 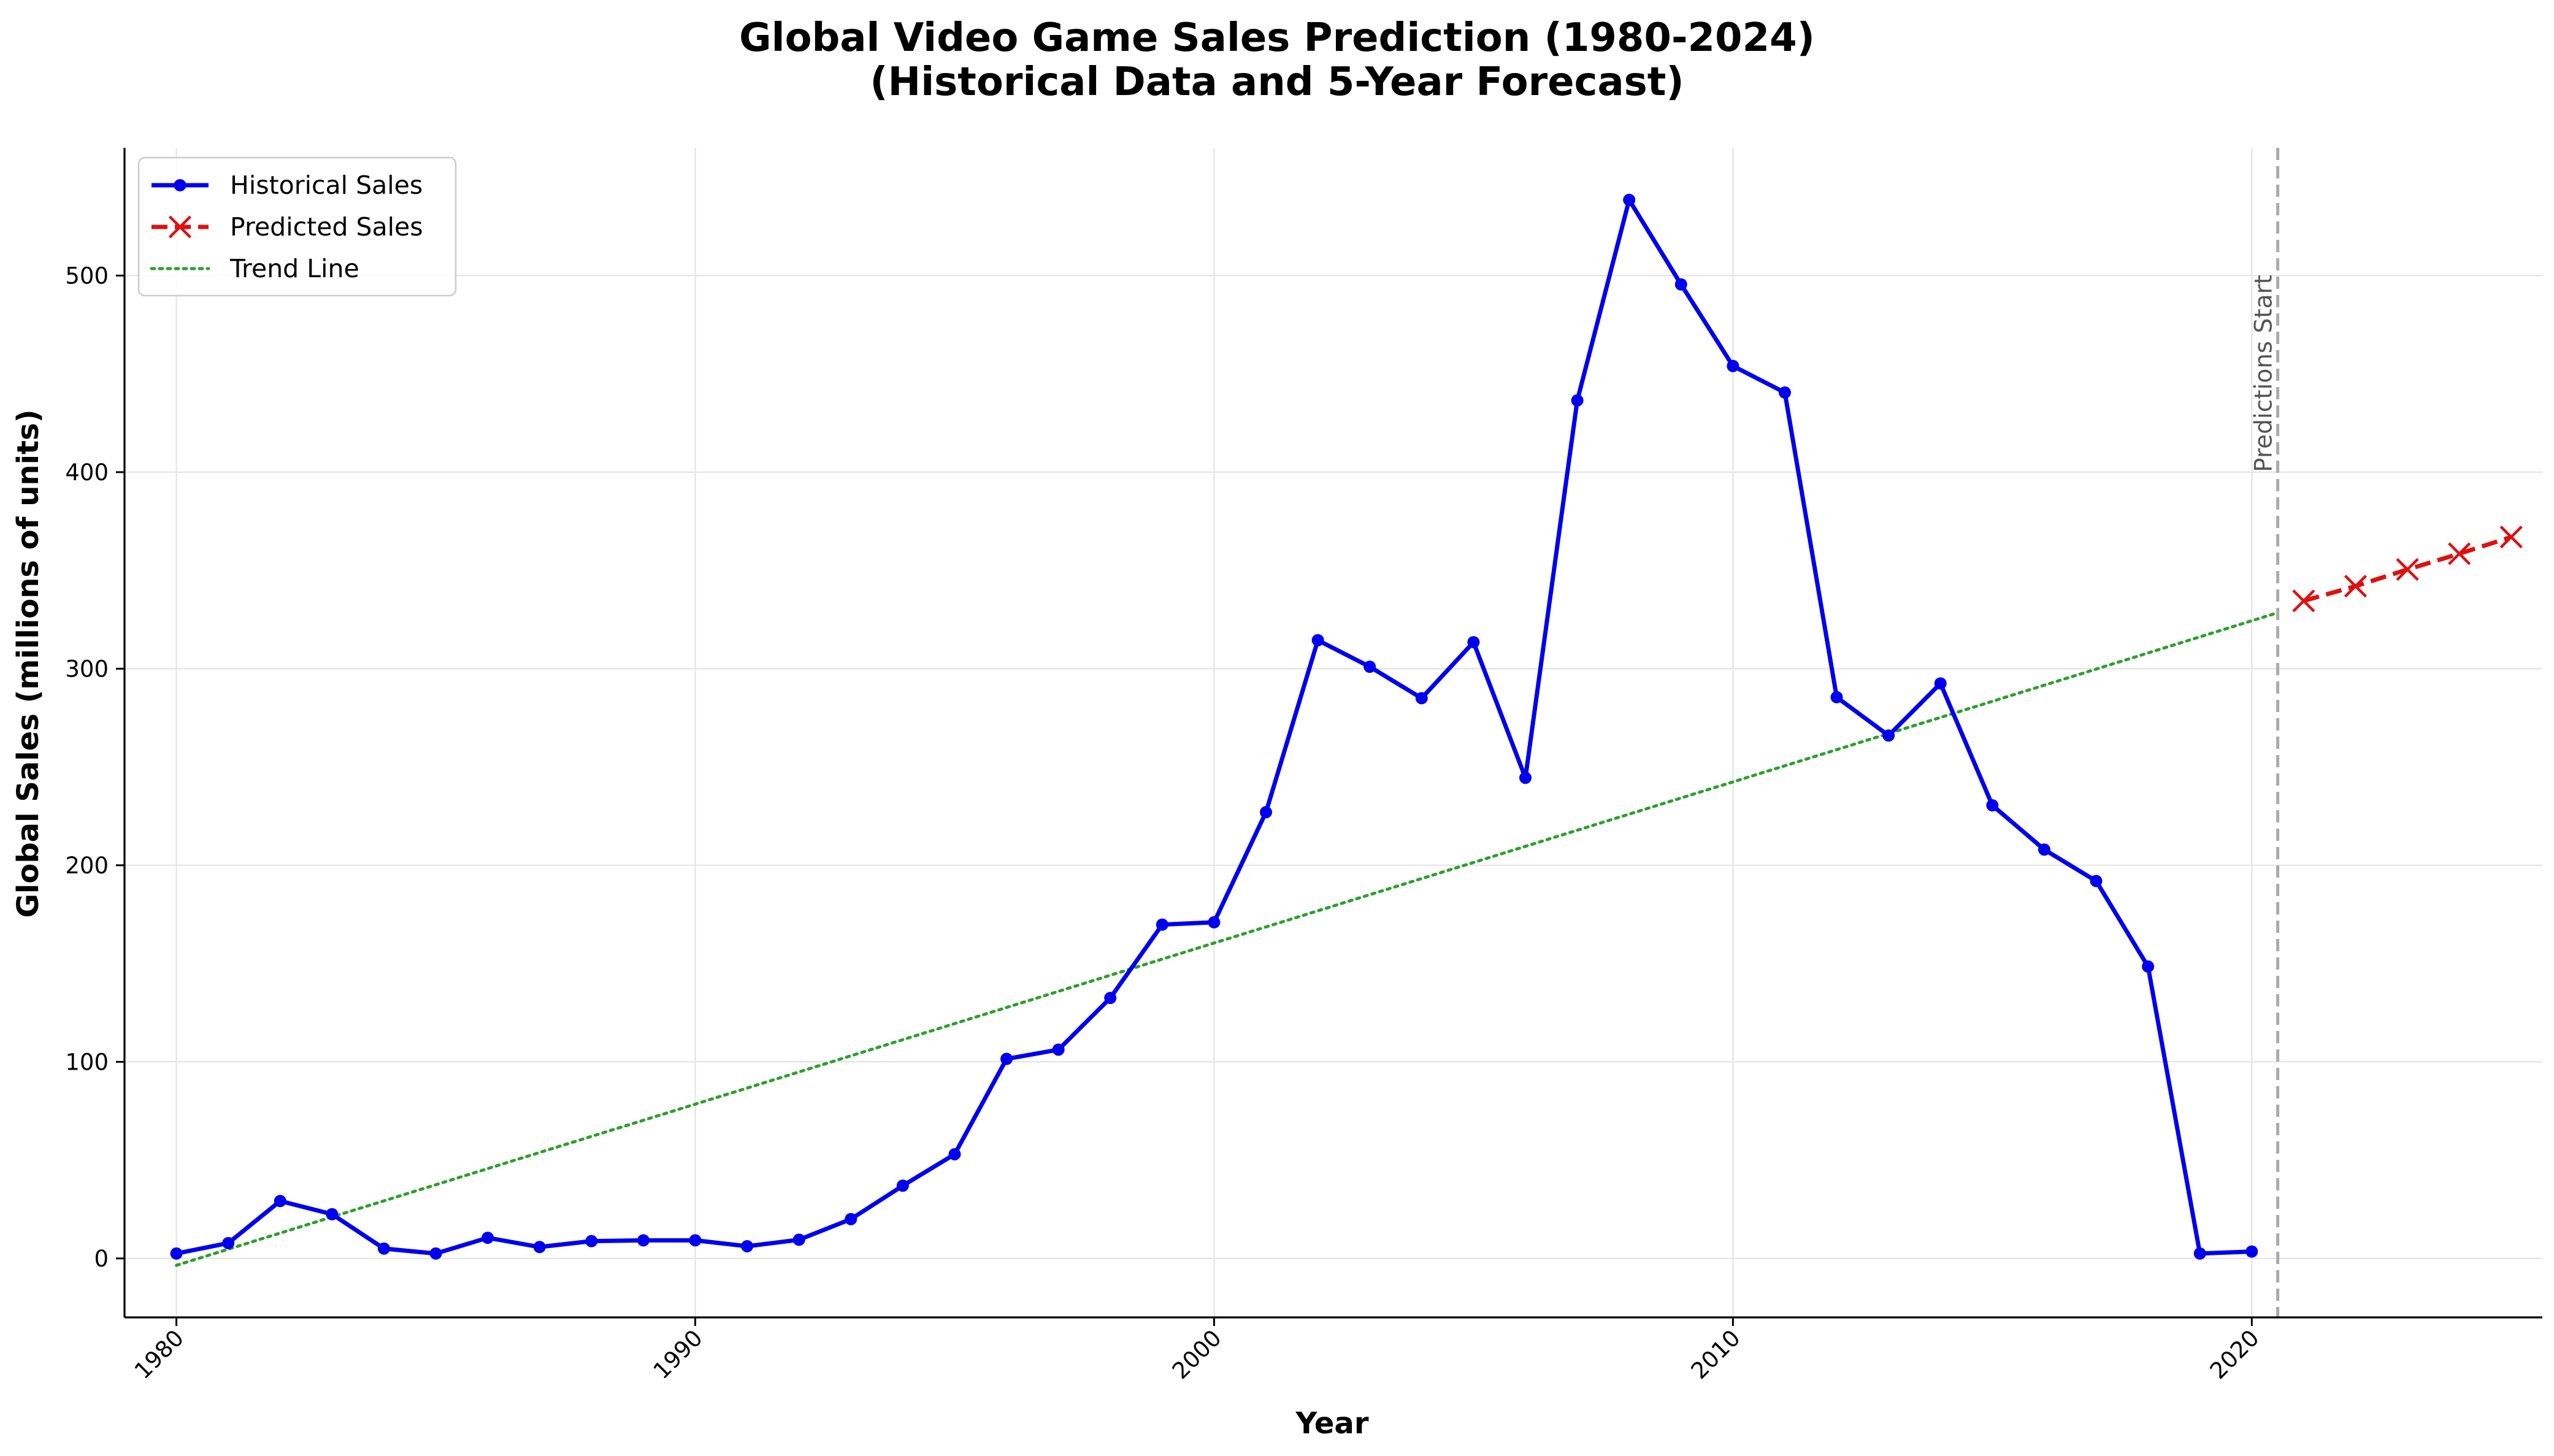 What do you see at coordinates (327, 185) in the screenshot?
I see `legend-historical-label: Historical Sales` at bounding box center [327, 185].